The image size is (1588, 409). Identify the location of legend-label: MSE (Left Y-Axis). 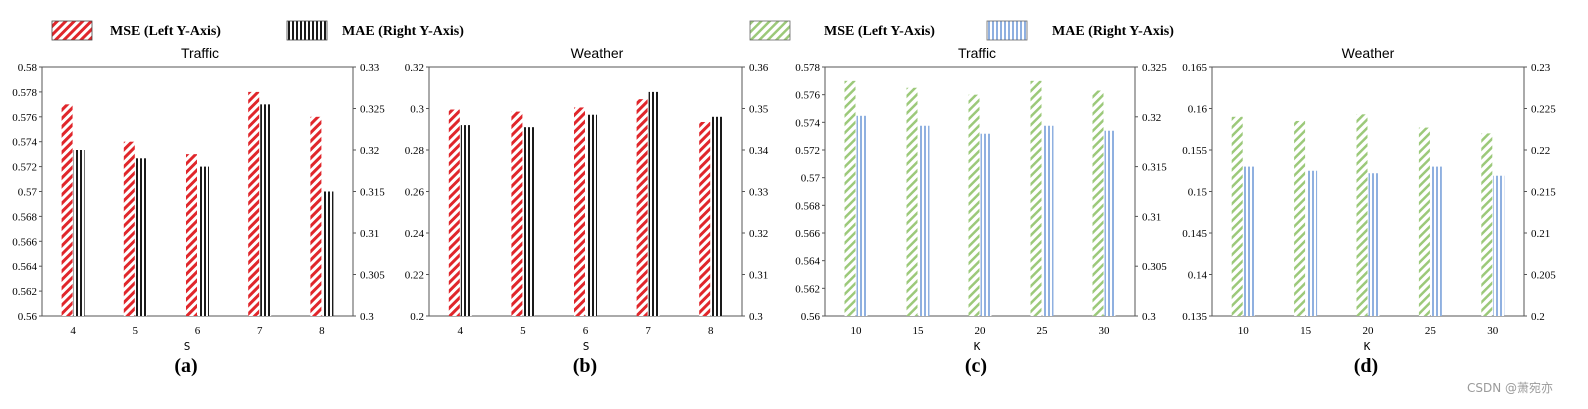
(165, 31).